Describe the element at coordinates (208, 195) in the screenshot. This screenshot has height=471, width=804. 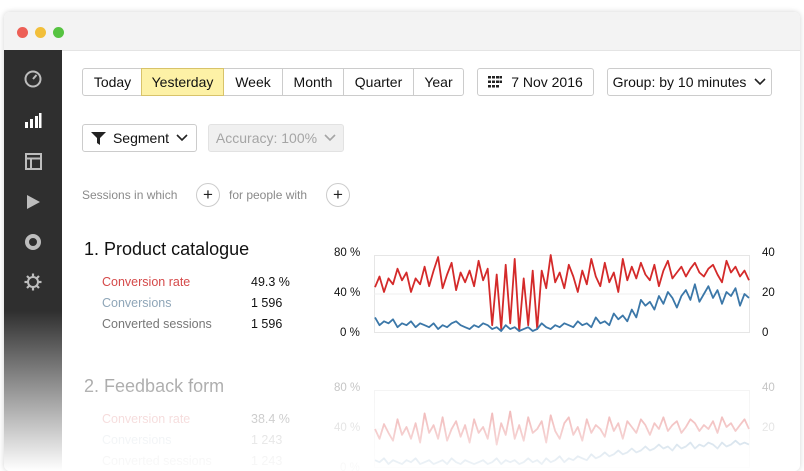
I see `add-session-condition-button: +` at that location.